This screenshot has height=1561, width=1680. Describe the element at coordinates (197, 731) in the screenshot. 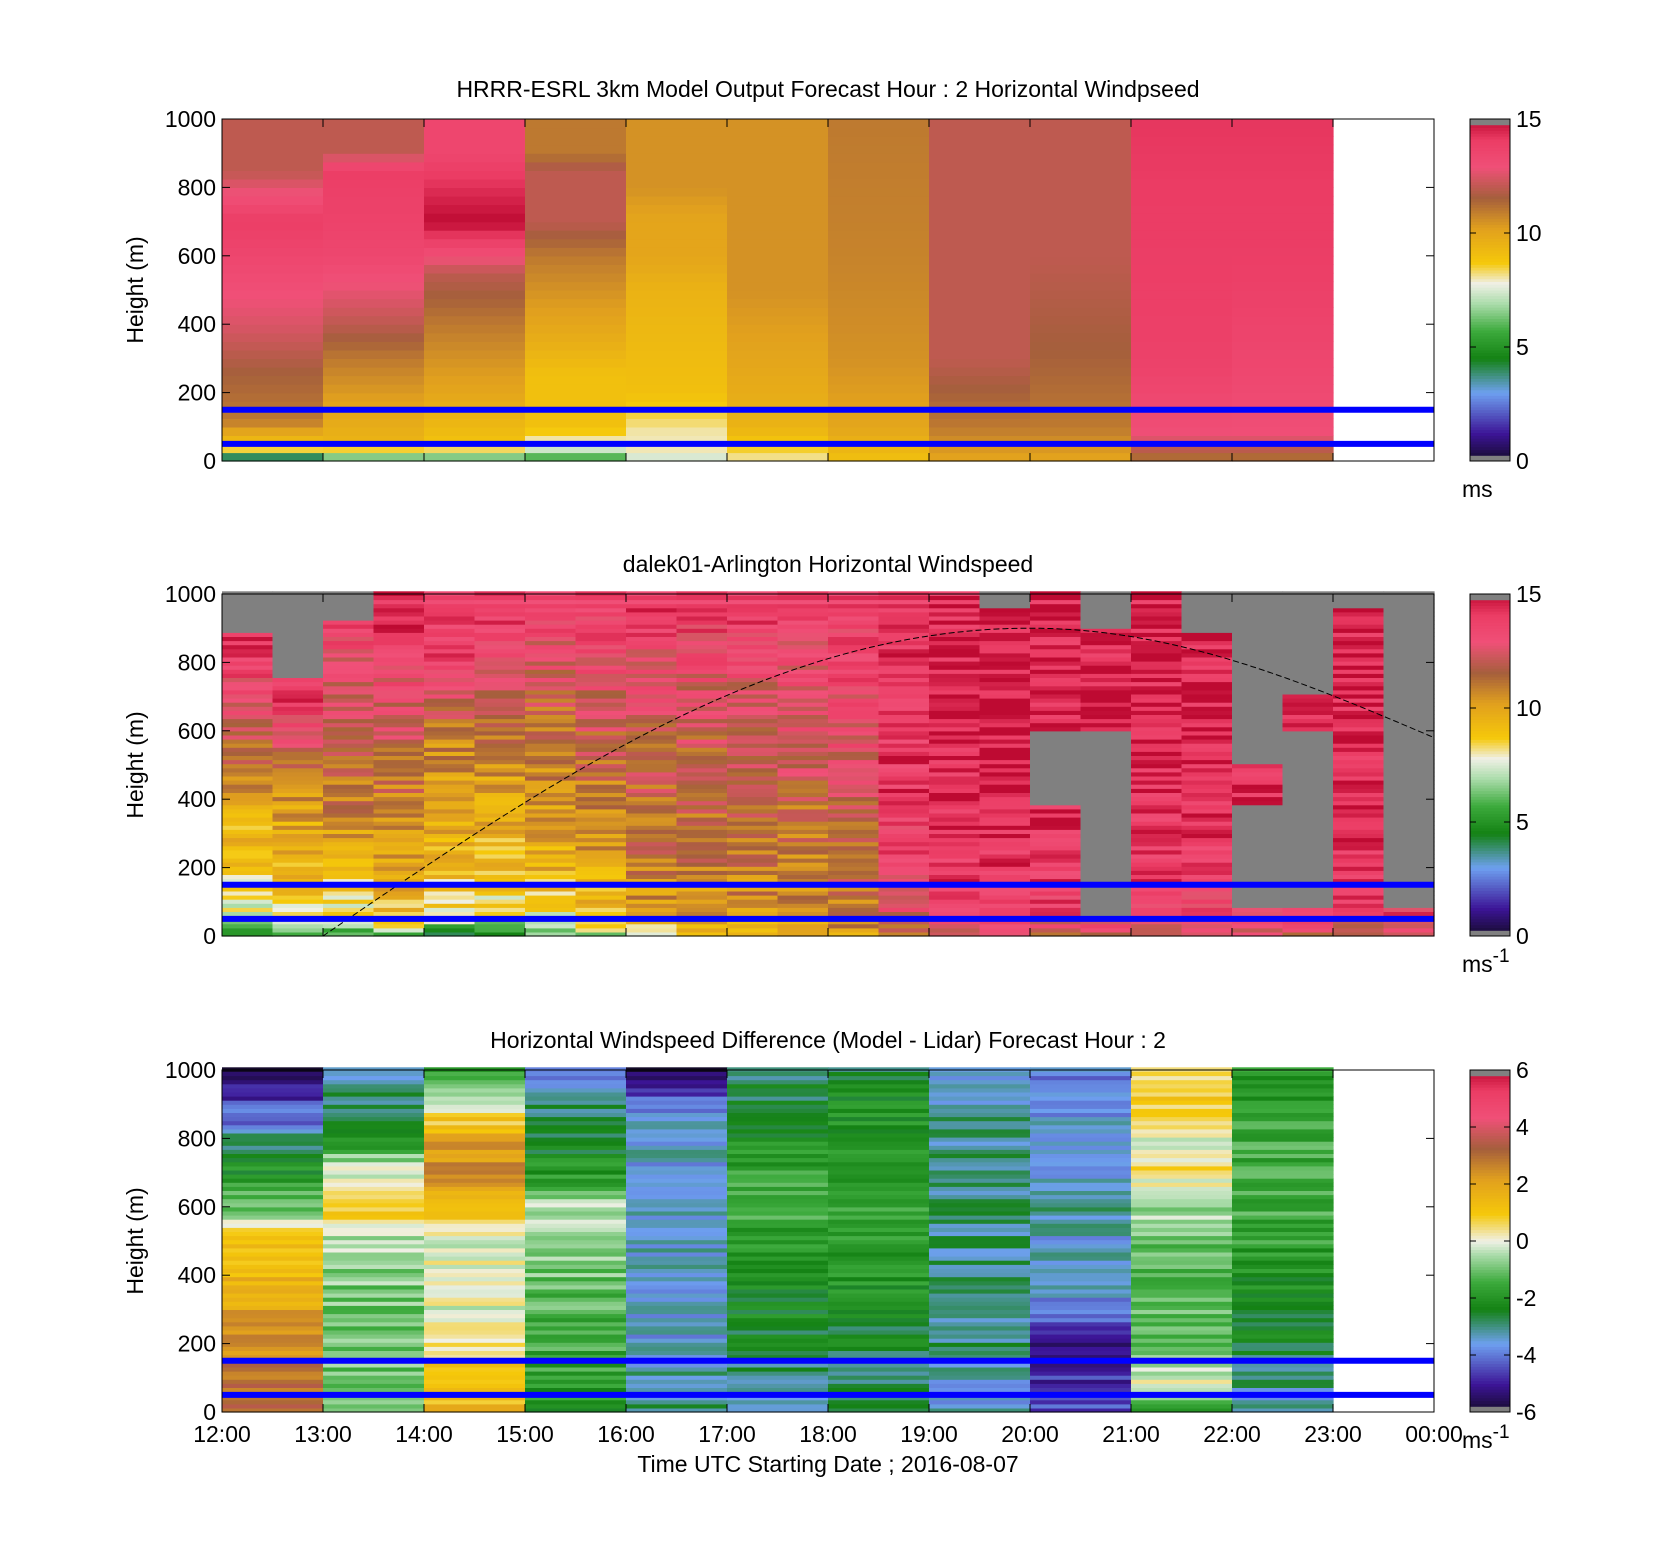

I see `y-tick-label: 600` at that location.